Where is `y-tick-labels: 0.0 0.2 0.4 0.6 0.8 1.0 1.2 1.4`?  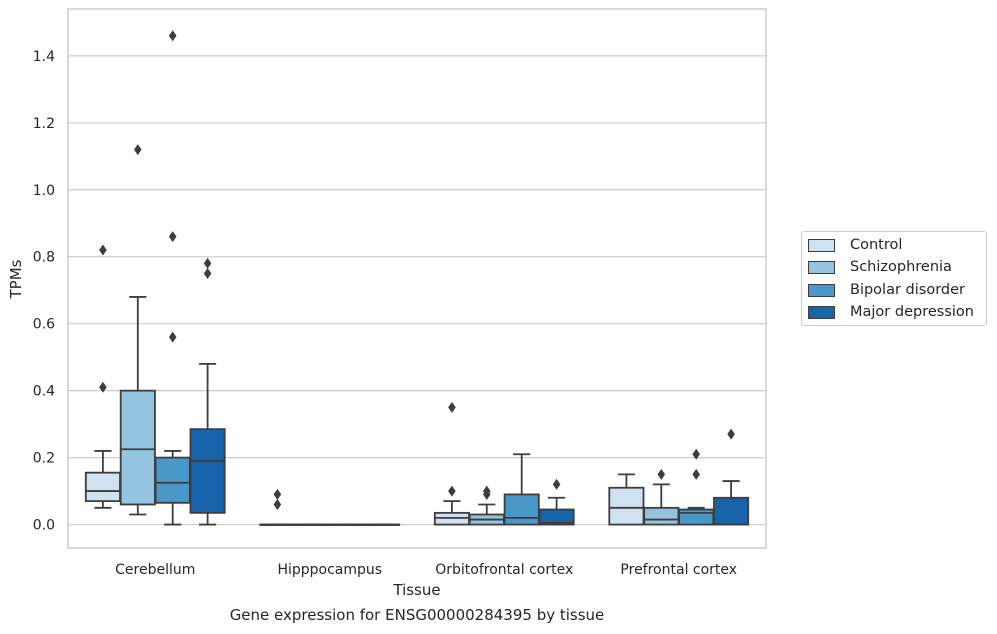 y-tick-labels: 0.0 0.2 0.4 0.6 0.8 1.0 1.2 1.4 is located at coordinates (44, 291).